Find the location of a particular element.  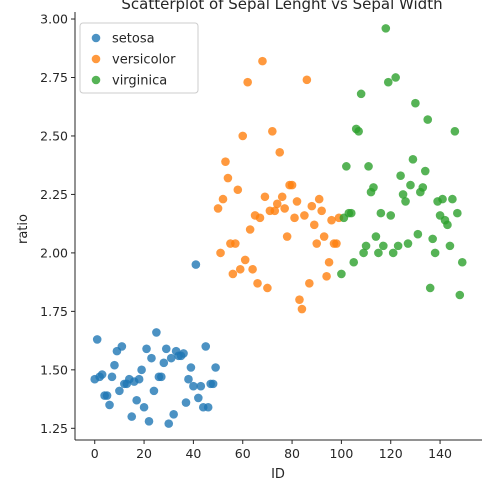

y-tick-label: 2.00 is located at coordinates (54, 252).